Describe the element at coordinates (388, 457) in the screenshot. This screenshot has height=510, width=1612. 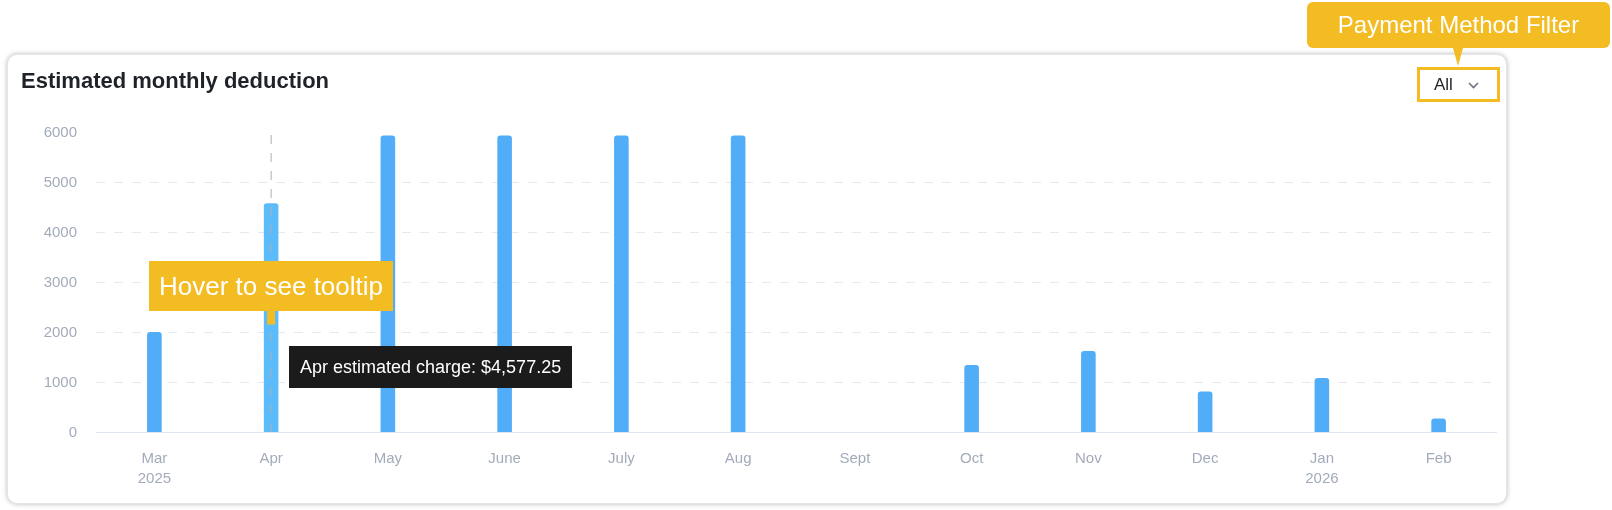
I see `x-tick-label: May` at that location.